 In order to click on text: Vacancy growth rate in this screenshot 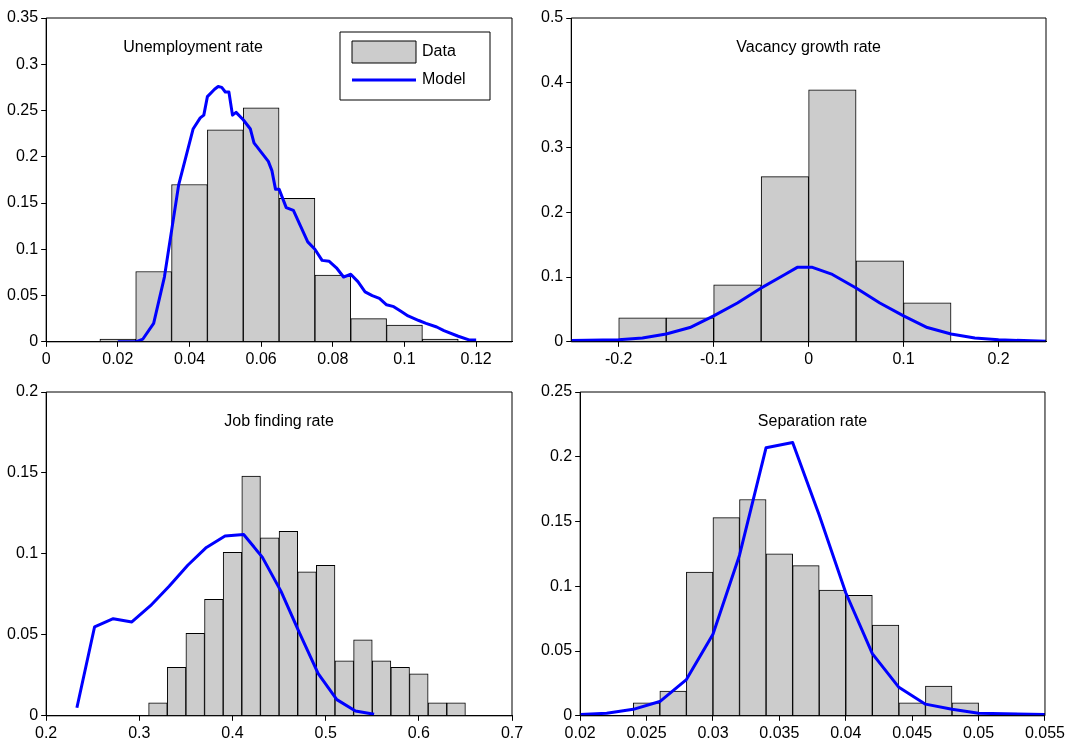, I will do `click(809, 47)`.